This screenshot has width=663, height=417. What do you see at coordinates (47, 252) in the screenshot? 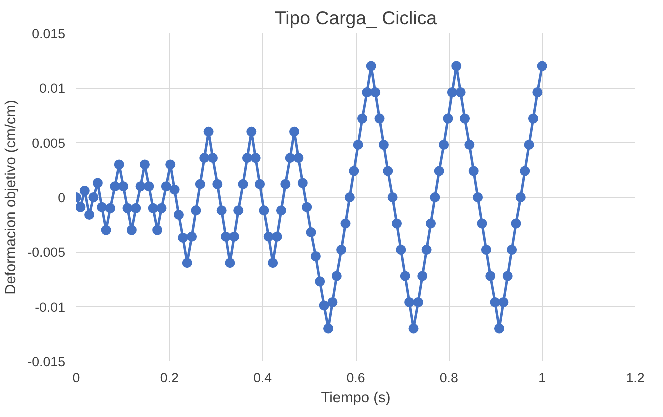
I see `y-tick-label: -0.005` at bounding box center [47, 252].